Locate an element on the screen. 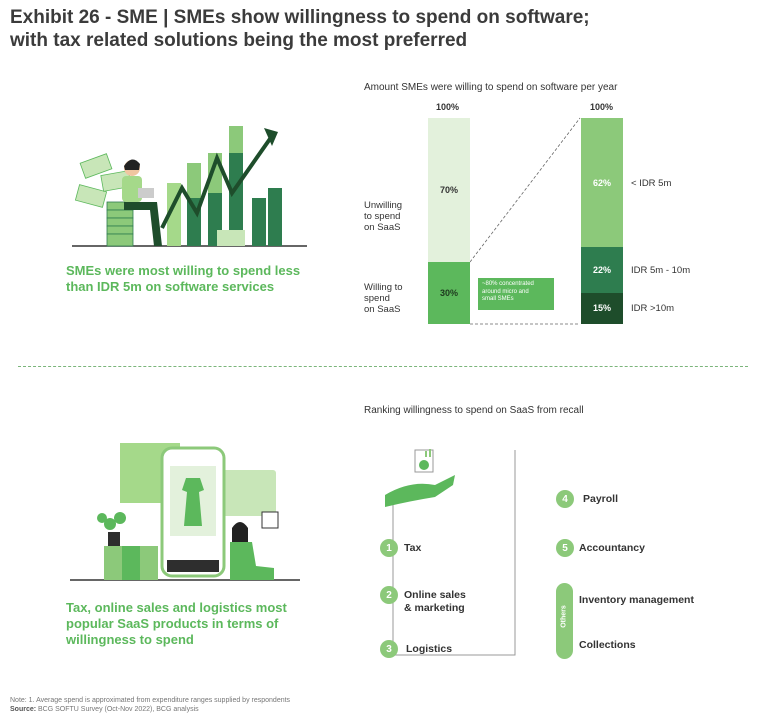  bar2-5to10m-label: 22% is located at coordinates (601, 269).